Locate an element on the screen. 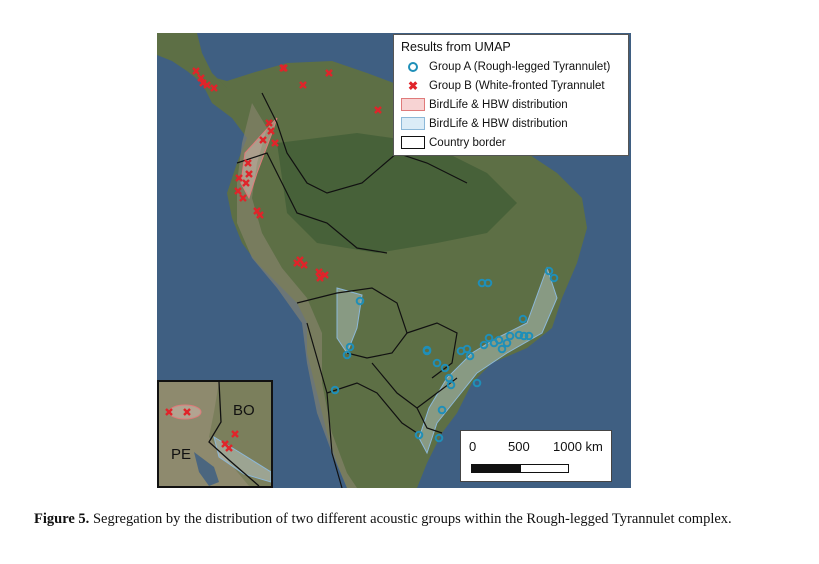 Image resolution: width=819 pixels, height=564 pixels. amazon-lowland is located at coordinates (397, 193).